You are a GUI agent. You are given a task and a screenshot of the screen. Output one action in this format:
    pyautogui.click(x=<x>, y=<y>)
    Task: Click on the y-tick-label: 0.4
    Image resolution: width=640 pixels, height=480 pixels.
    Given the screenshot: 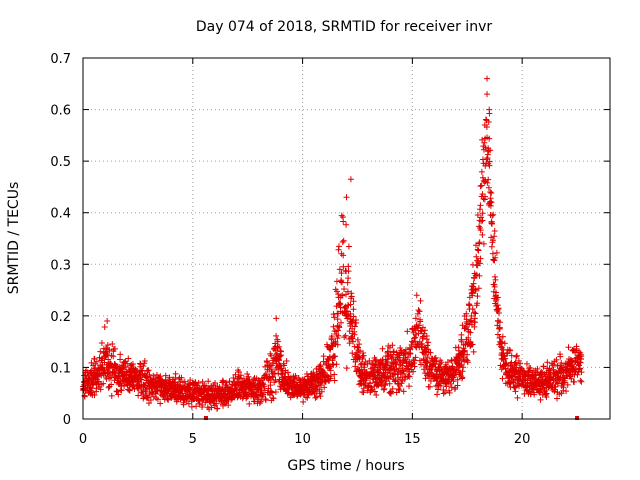 What is the action you would take?
    pyautogui.click(x=60, y=214)
    